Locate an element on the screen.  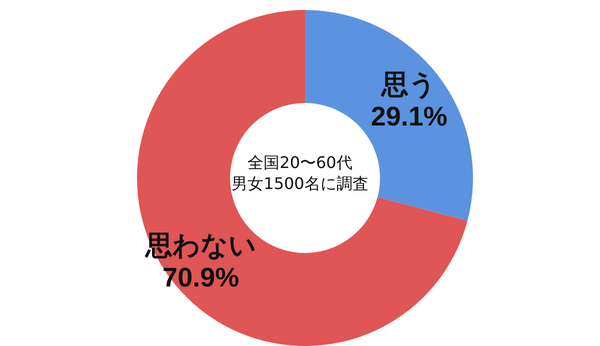
data-label: 29.1% is located at coordinates (409, 117).